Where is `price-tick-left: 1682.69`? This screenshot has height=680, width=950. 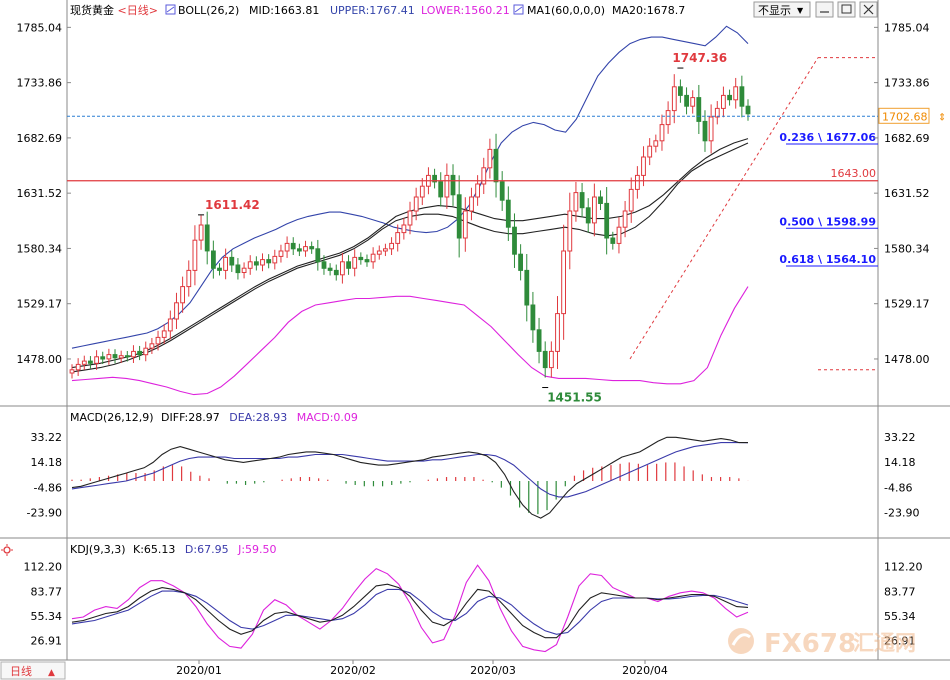
price-tick-left: 1682.69 is located at coordinates (40, 138).